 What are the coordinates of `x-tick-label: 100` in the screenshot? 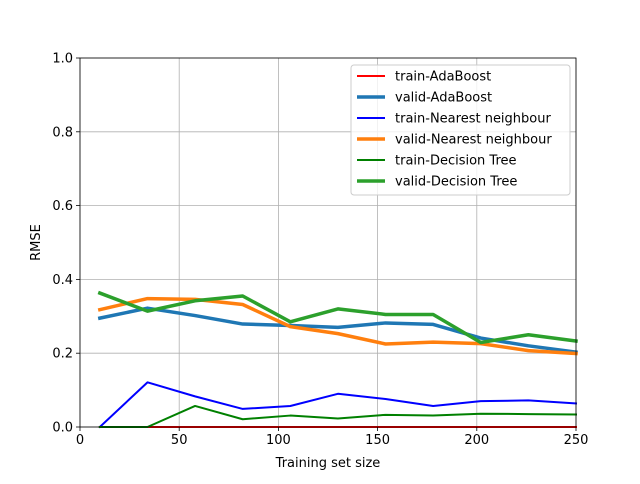 It's located at (278, 440).